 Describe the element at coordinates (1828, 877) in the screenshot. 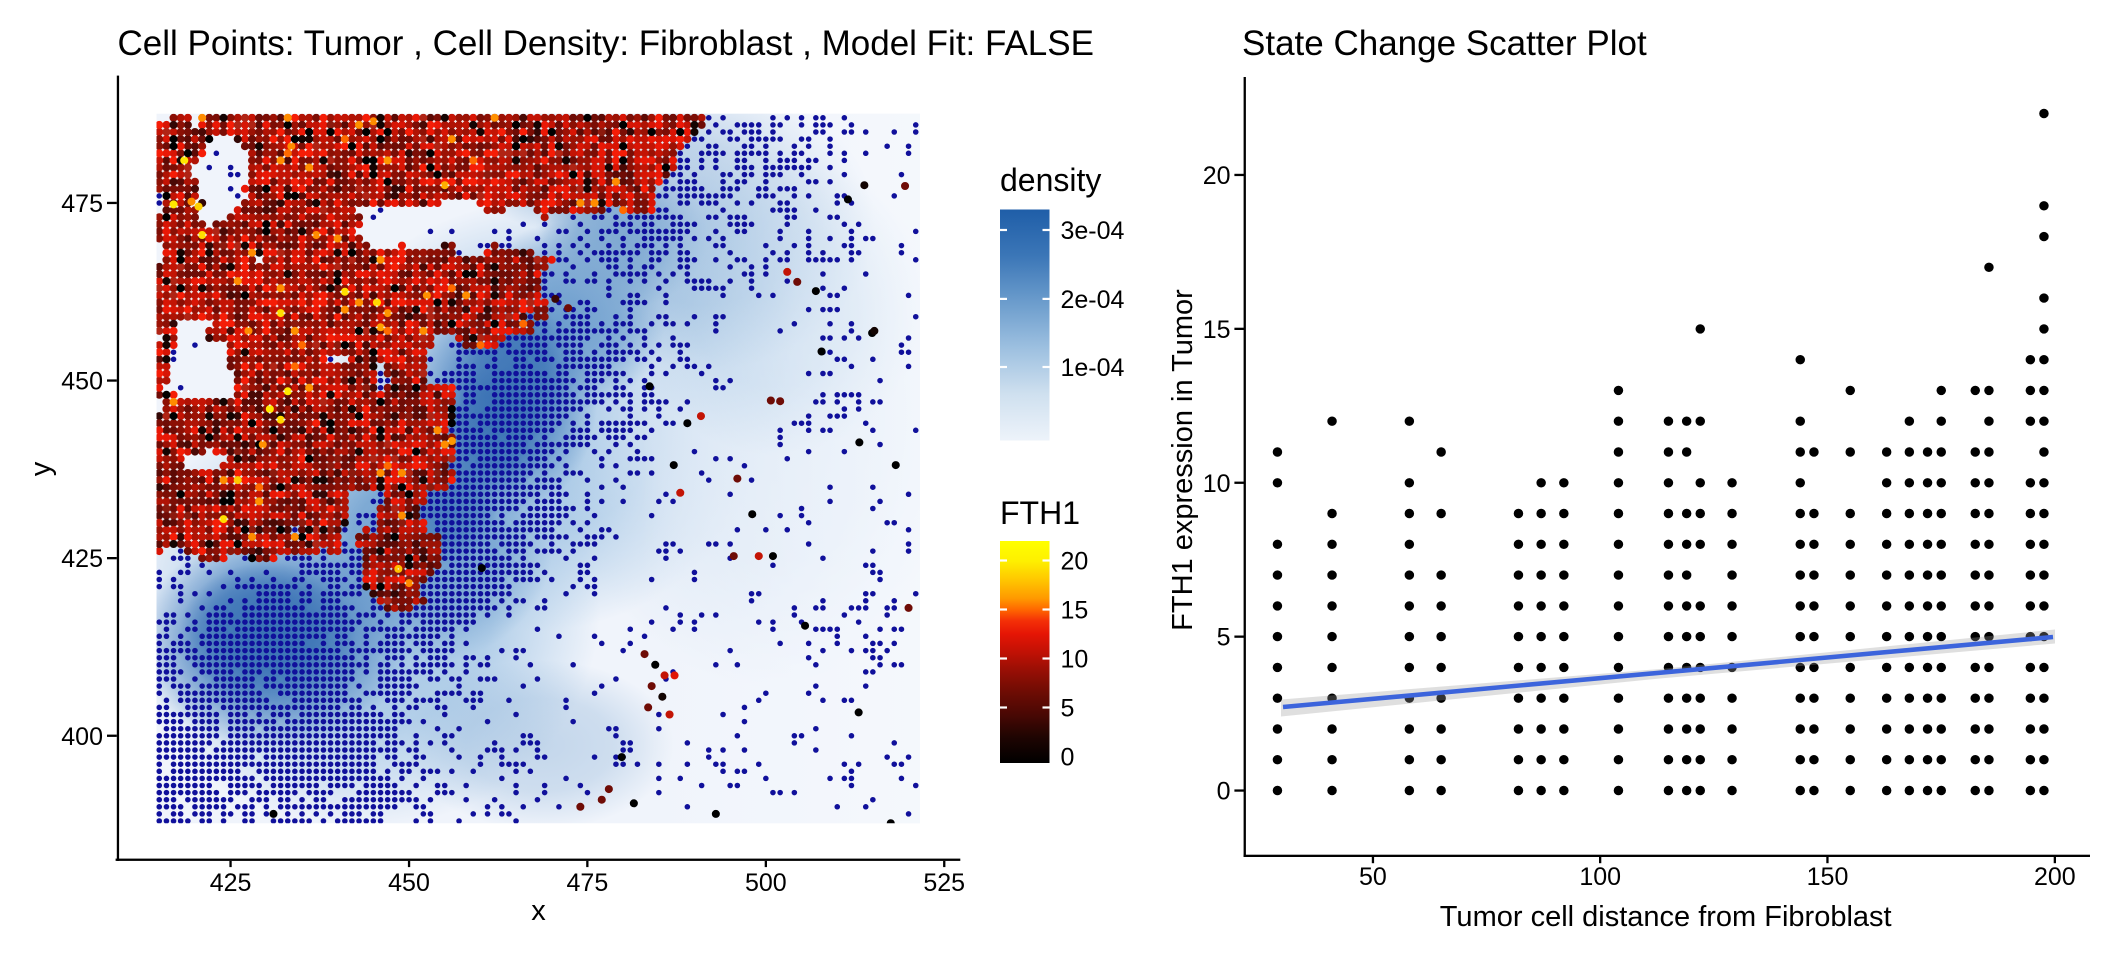

I see `svg-text: 150` at that location.